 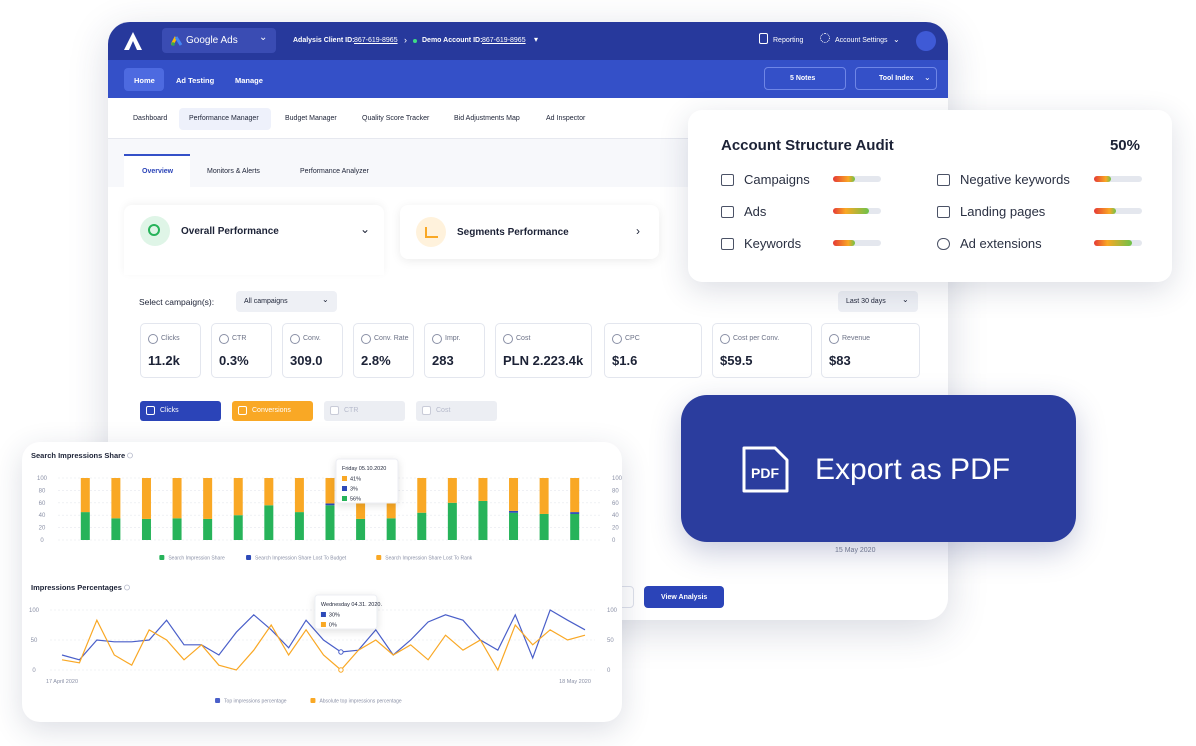 I want to click on metric-card: CTR 0.3%, so click(x=241, y=350).